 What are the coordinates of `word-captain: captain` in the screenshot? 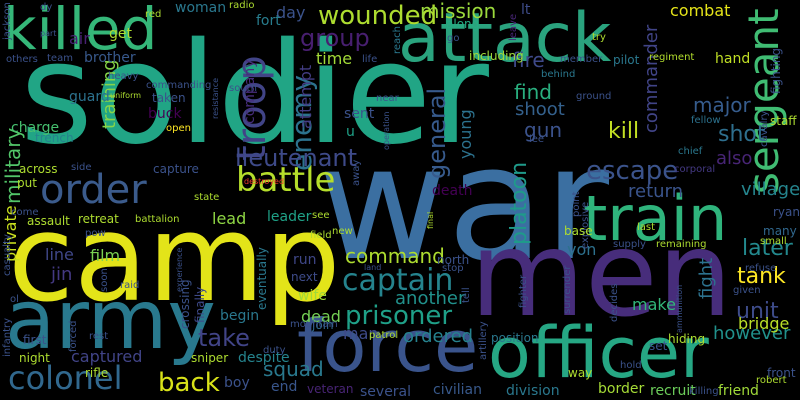 It's located at (398, 280).